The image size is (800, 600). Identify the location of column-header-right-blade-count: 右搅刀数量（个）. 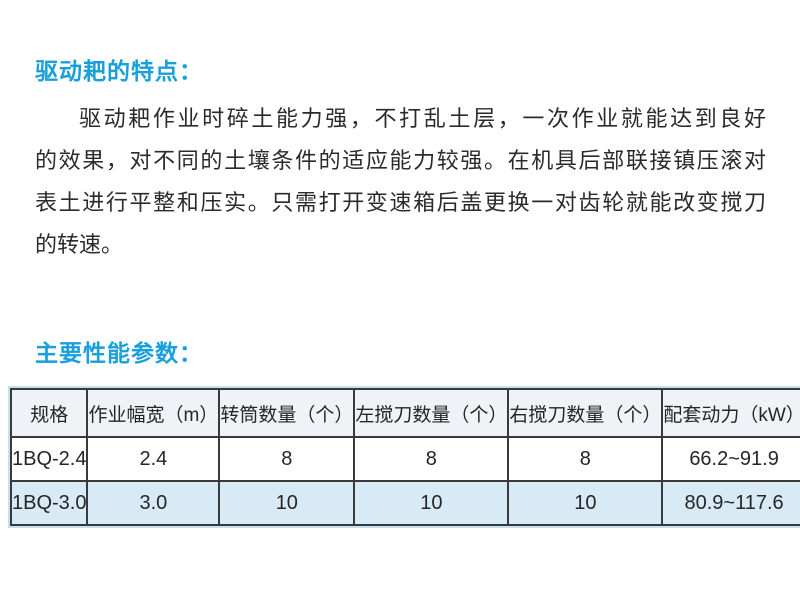
(585, 413).